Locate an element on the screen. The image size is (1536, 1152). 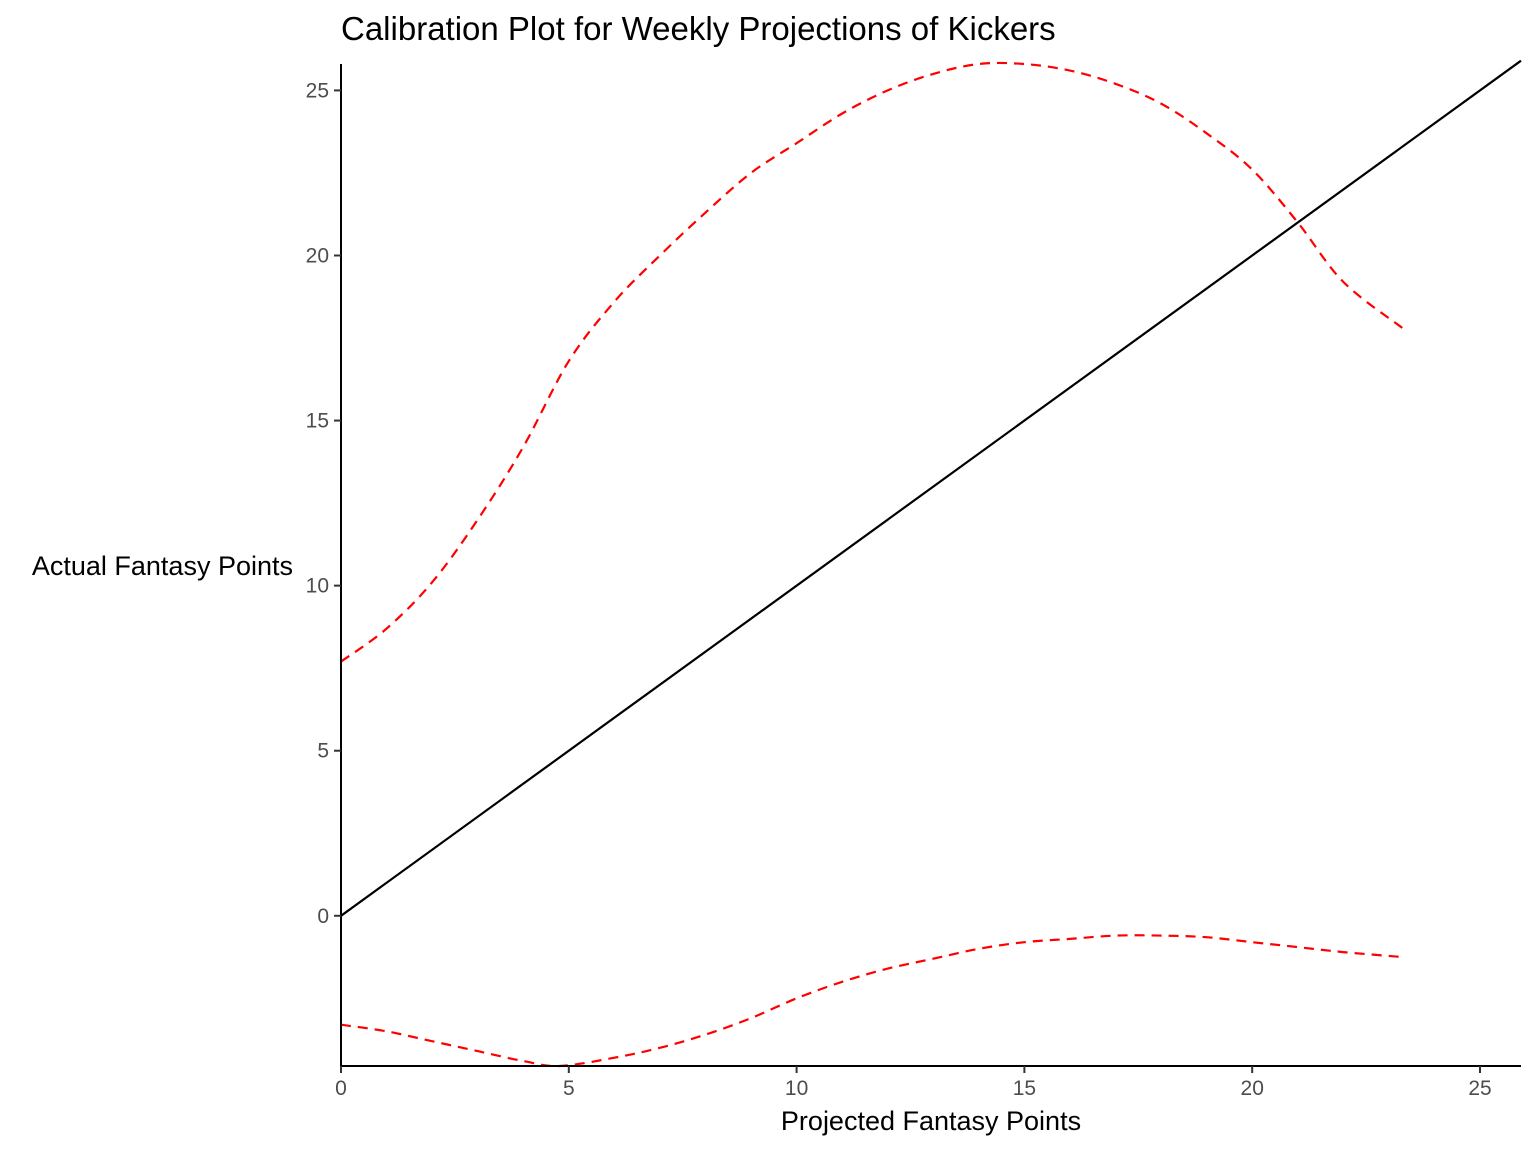
lower-bound-curve is located at coordinates (871, 1001).